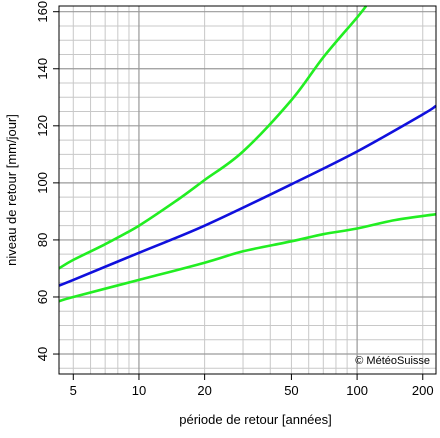 Image resolution: width=440 pixels, height=438 pixels. What do you see at coordinates (42, 354) in the screenshot?
I see `y-tick-label: 40` at bounding box center [42, 354].